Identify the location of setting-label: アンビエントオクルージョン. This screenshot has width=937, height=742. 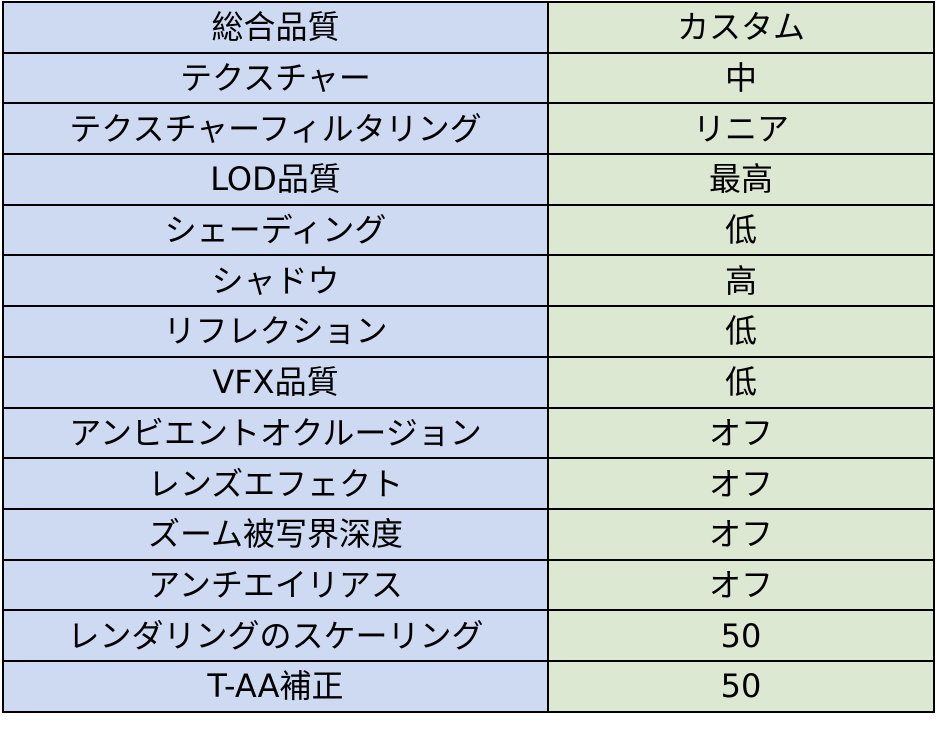
(275, 433).